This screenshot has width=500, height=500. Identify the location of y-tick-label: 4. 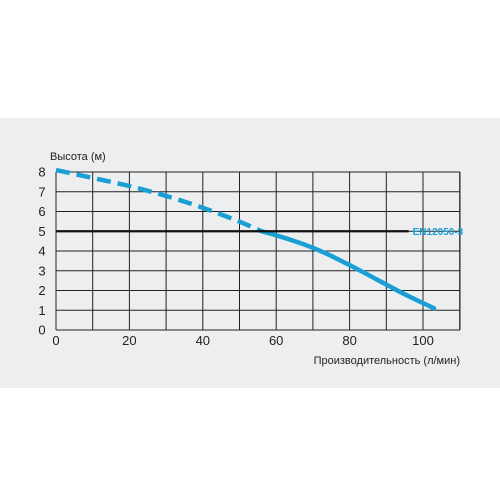
(41, 251).